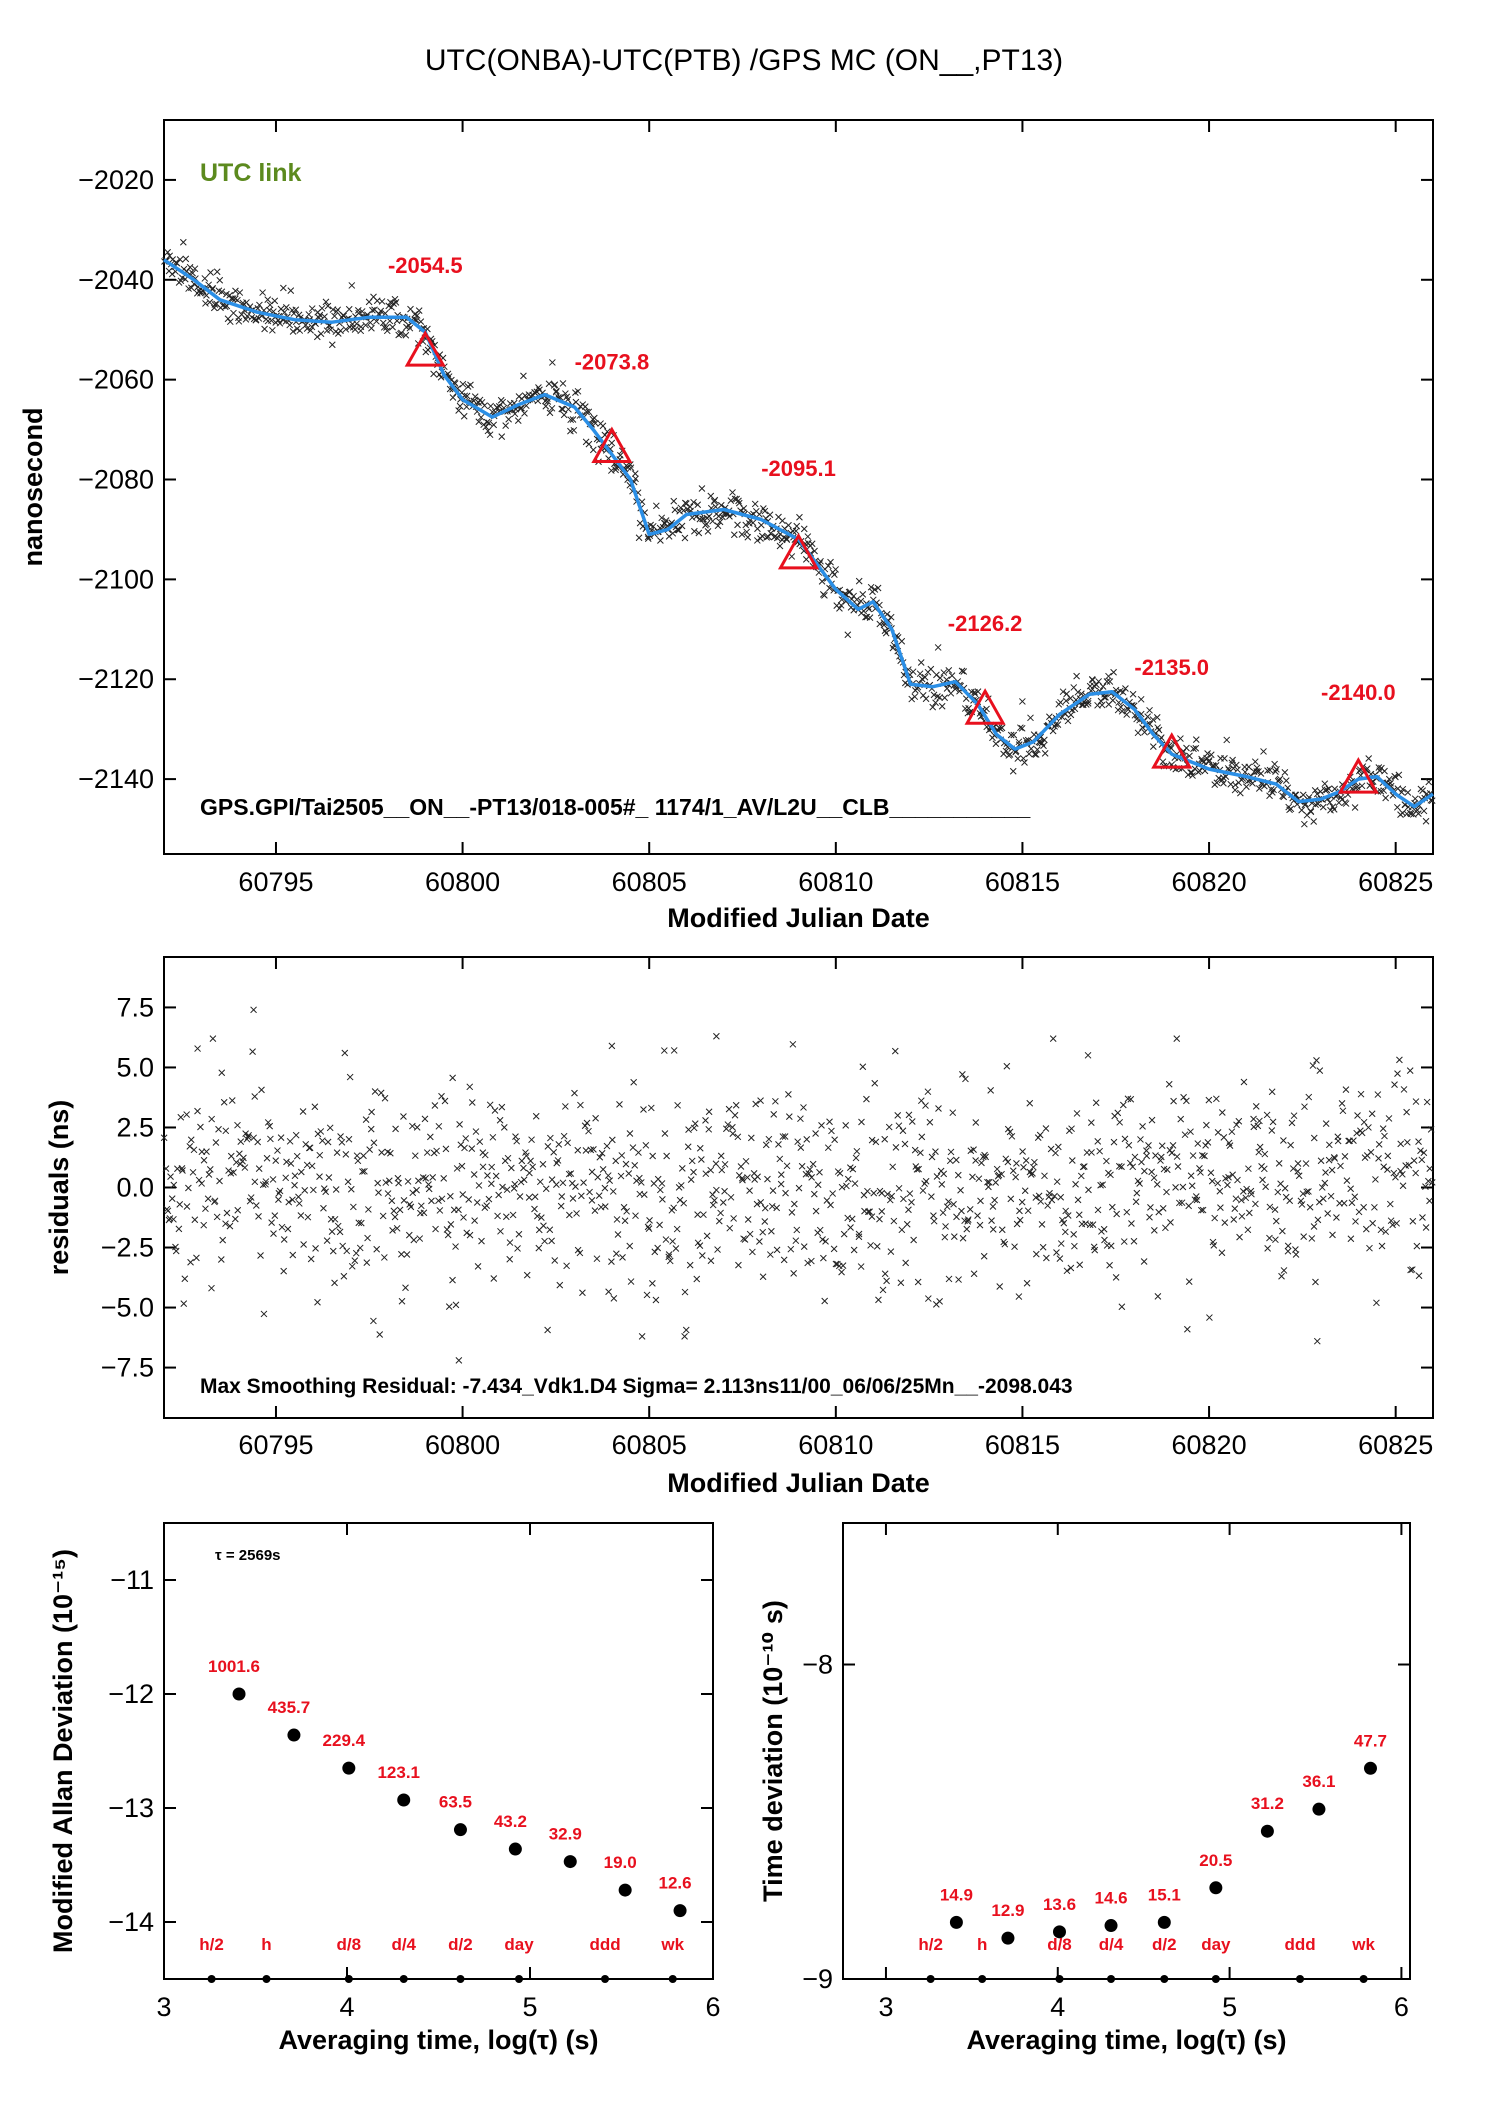 The height and width of the screenshot is (2105, 1488). What do you see at coordinates (234, 1666) in the screenshot?
I see `mdev-point-label: 1001.6` at bounding box center [234, 1666].